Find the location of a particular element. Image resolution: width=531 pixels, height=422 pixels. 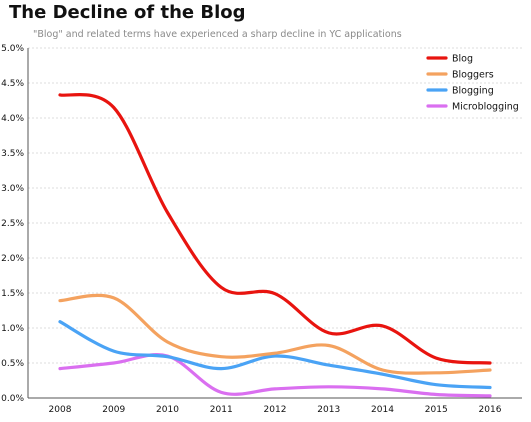

y-tick-label: 2.0% is located at coordinates (12, 259).